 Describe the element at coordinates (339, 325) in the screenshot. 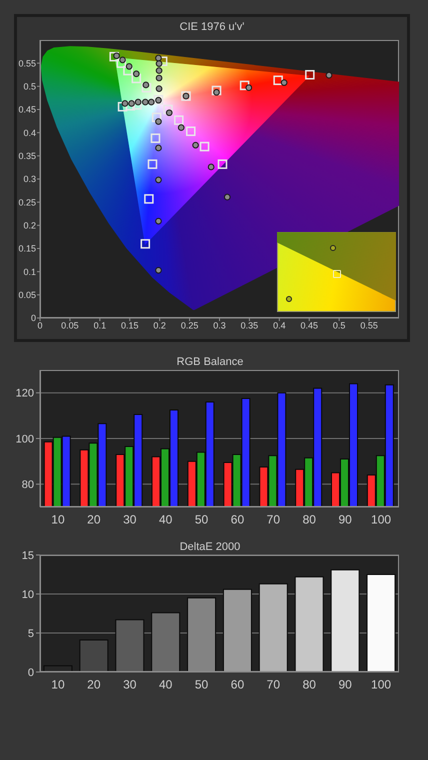

I see `x-tick-label: 0.5` at that location.